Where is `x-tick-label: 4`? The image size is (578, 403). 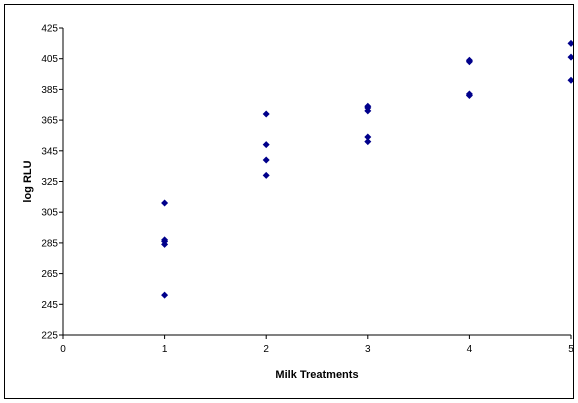
x-tick-label: 4 is located at coordinates (470, 349).